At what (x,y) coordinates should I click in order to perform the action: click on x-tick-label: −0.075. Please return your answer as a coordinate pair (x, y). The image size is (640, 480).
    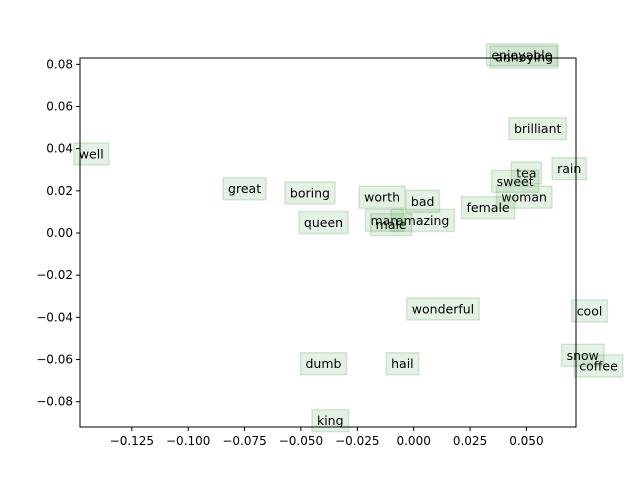
    Looking at the image, I should click on (244, 441).